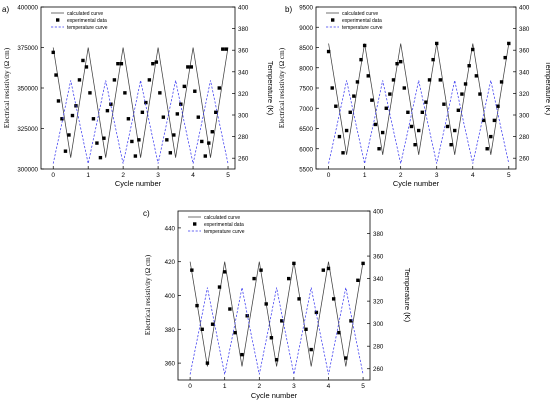  Describe the element at coordinates (306, 68) in the screenshot. I see `y-tick-label: 8000` at that location.